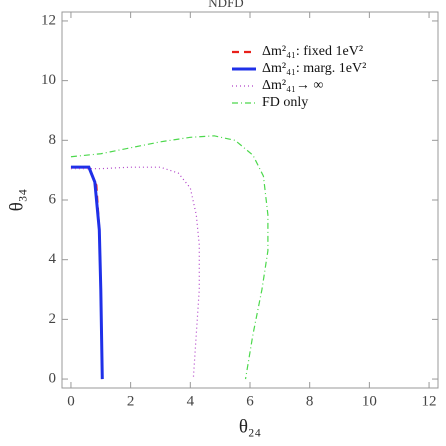  Describe the element at coordinates (314, 68) in the screenshot. I see `legend-label: Δm²₄₁: marg. 1eV²` at that location.